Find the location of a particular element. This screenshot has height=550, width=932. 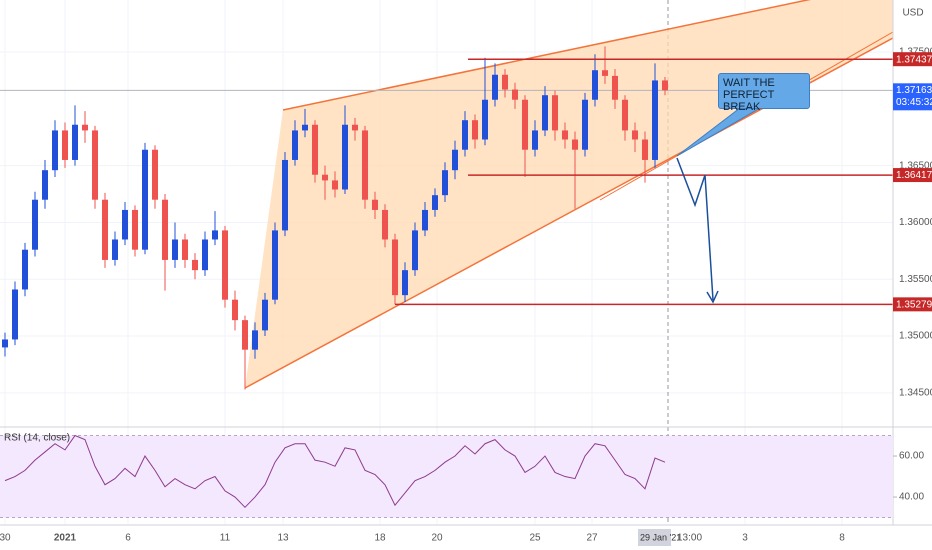

rsi-line is located at coordinates (335, 471).